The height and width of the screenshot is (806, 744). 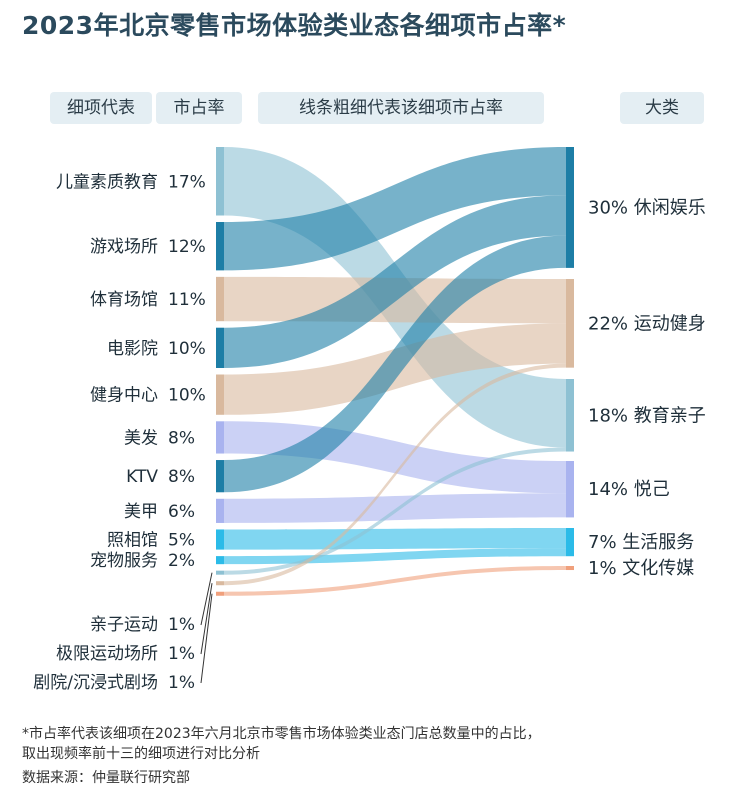 I want to click on category-label-教育亲子: 18% 教育亲子, so click(x=647, y=415).